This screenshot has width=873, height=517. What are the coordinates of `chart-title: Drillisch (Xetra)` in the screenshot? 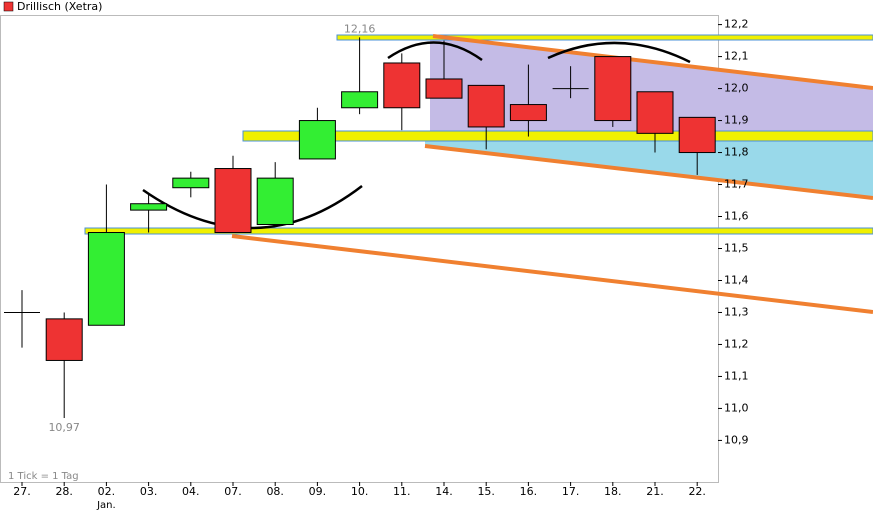 It's located at (59, 6).